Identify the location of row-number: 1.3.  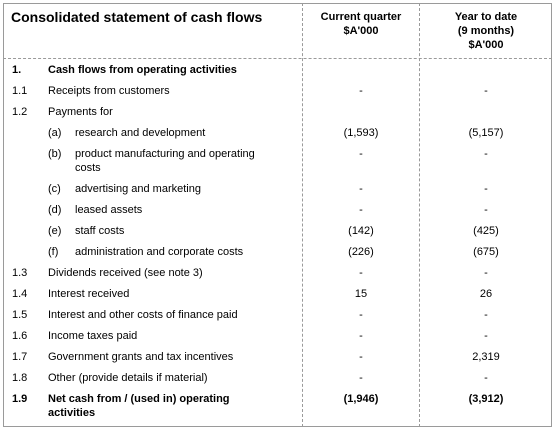
(20, 273).